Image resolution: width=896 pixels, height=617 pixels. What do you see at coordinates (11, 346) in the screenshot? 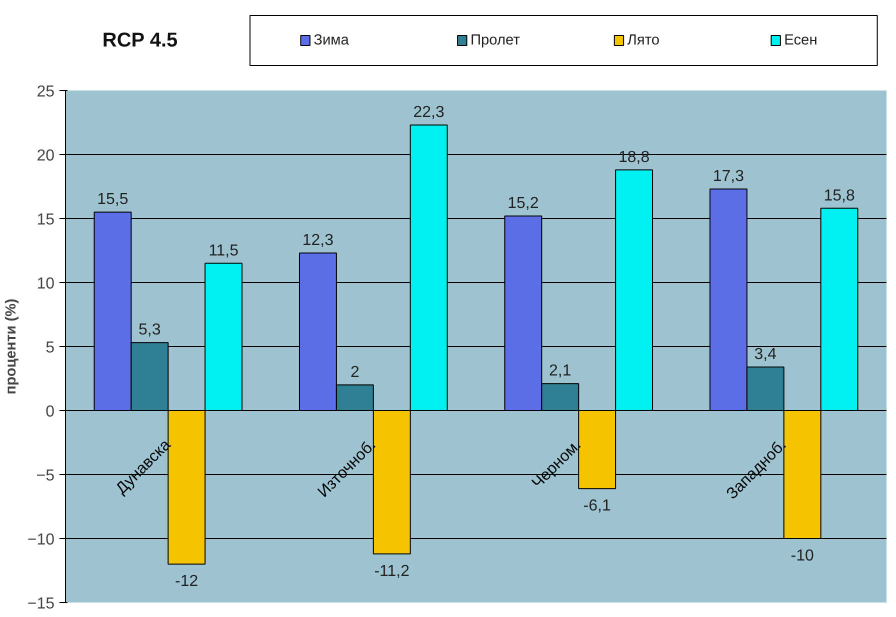
I see `y-axis-title: проценти (%)` at bounding box center [11, 346].